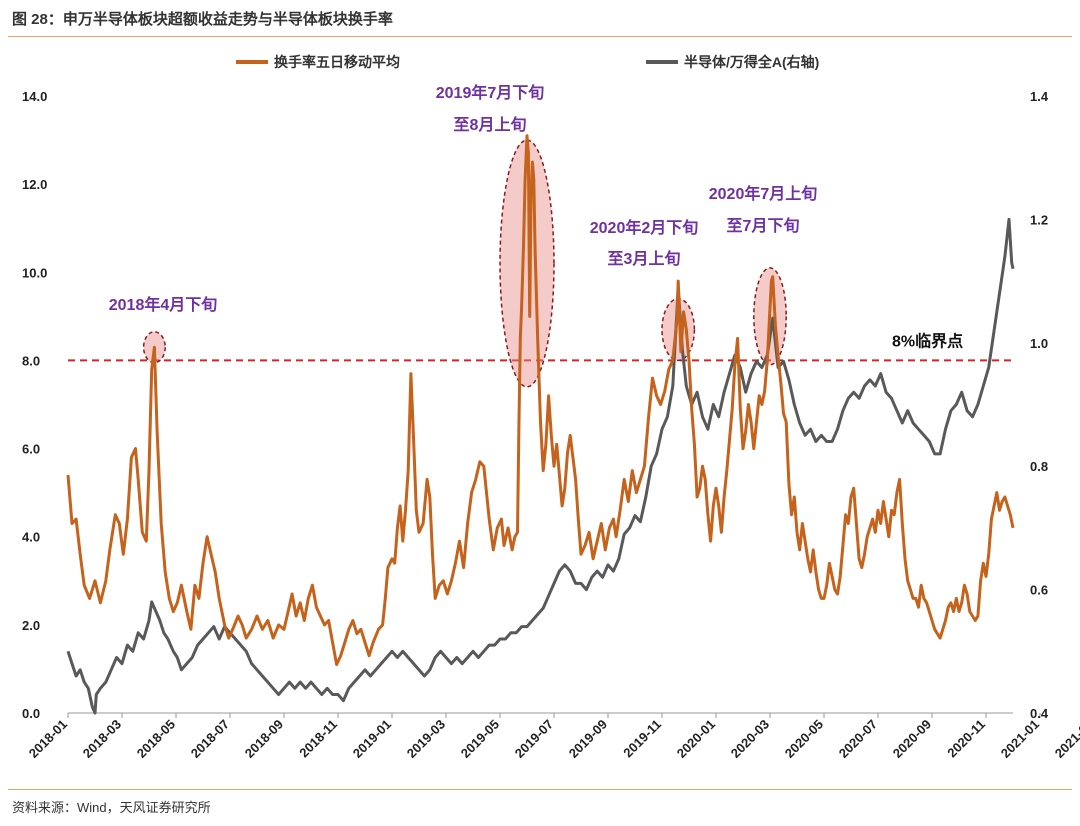 The width and height of the screenshot is (1080, 826). What do you see at coordinates (31, 449) in the screenshot?
I see `y-left-tick-label: 6.0` at bounding box center [31, 449].